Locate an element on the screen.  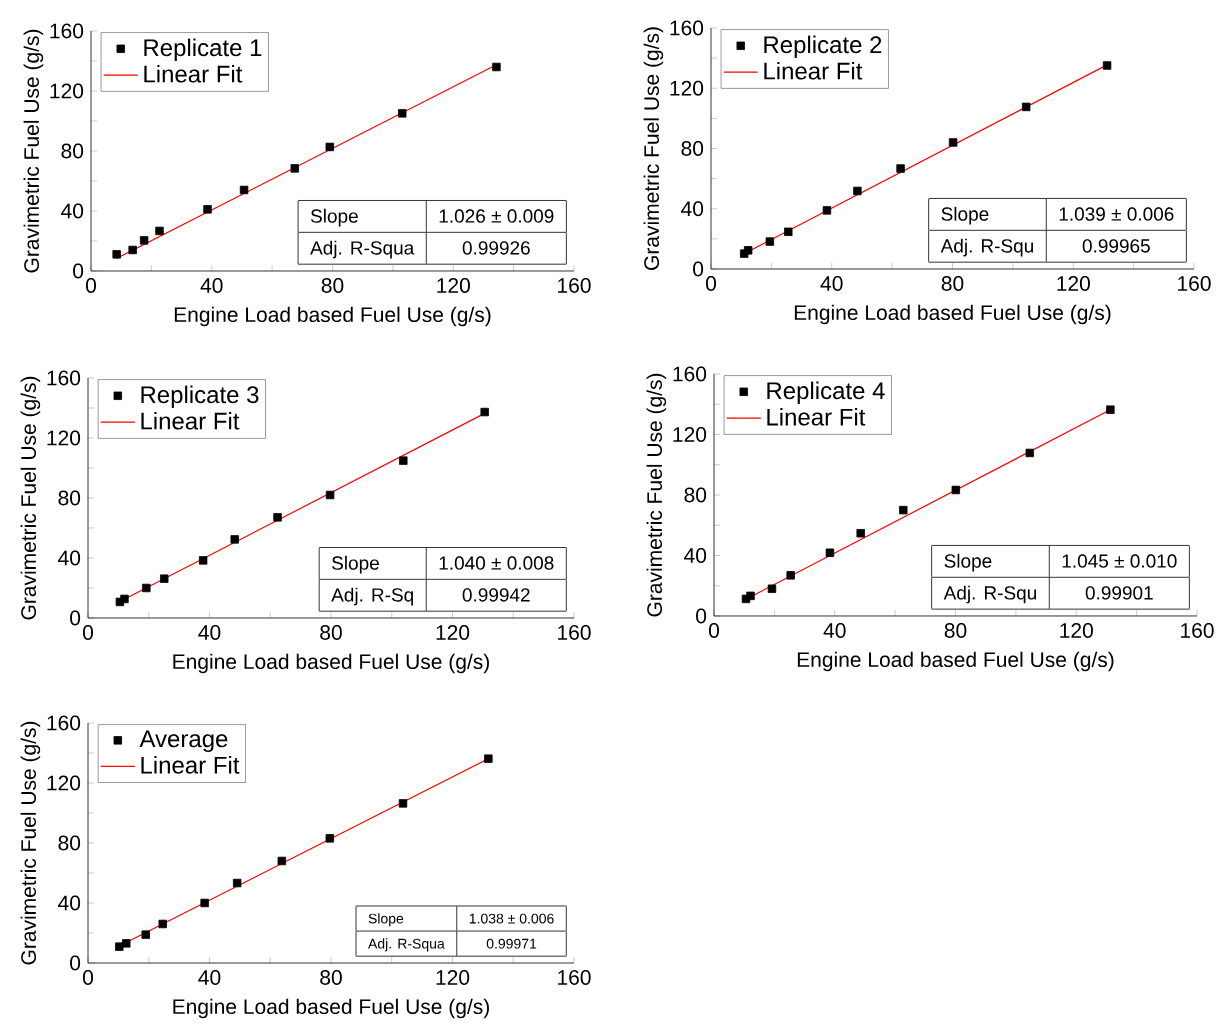
legend-label: Replicate 1 is located at coordinates (203, 49).